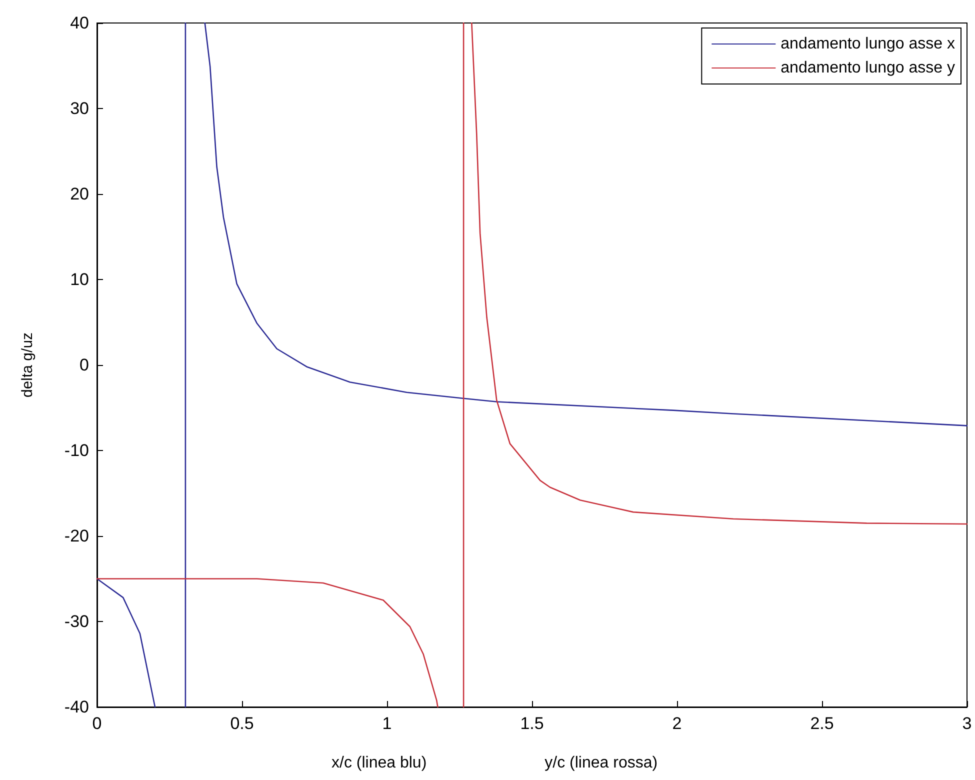  I want to click on y-tick-label: 30, so click(79, 108).